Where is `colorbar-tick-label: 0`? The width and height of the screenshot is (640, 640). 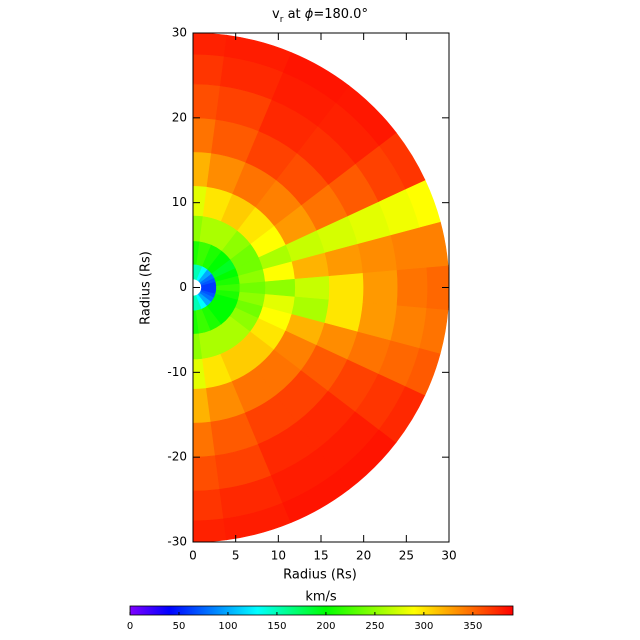 colorbar-tick-label: 0 is located at coordinates (130, 626).